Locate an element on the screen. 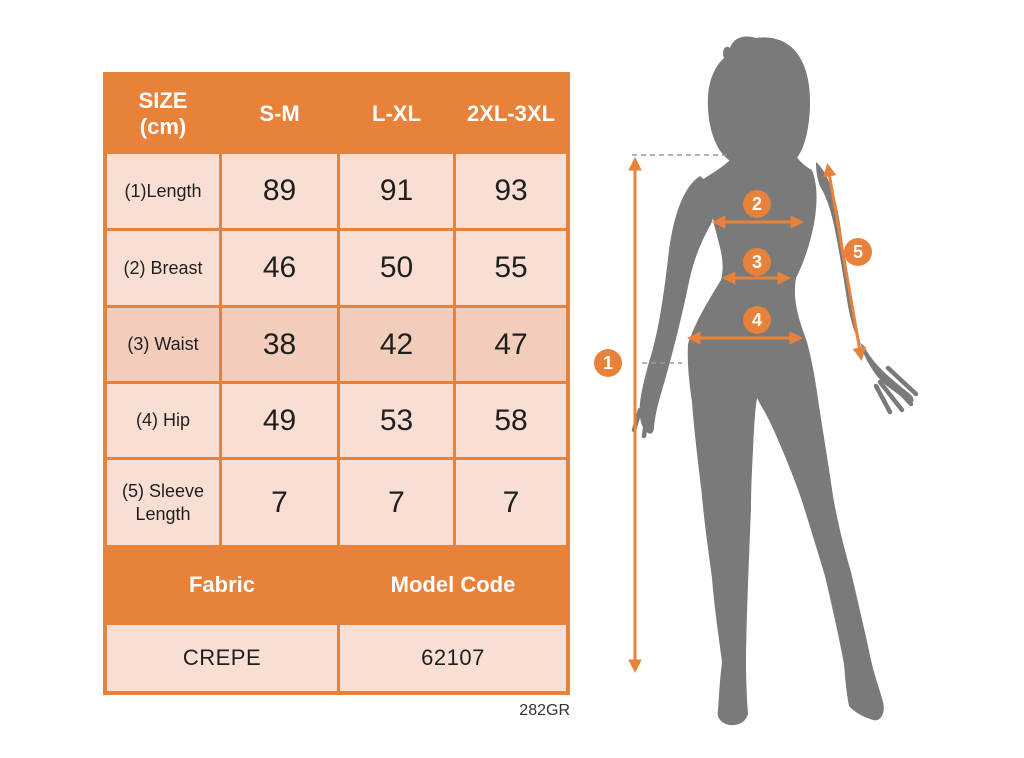 The height and width of the screenshot is (758, 1024). col-header-2xl-3xl: 2XL-3XL is located at coordinates (511, 113).